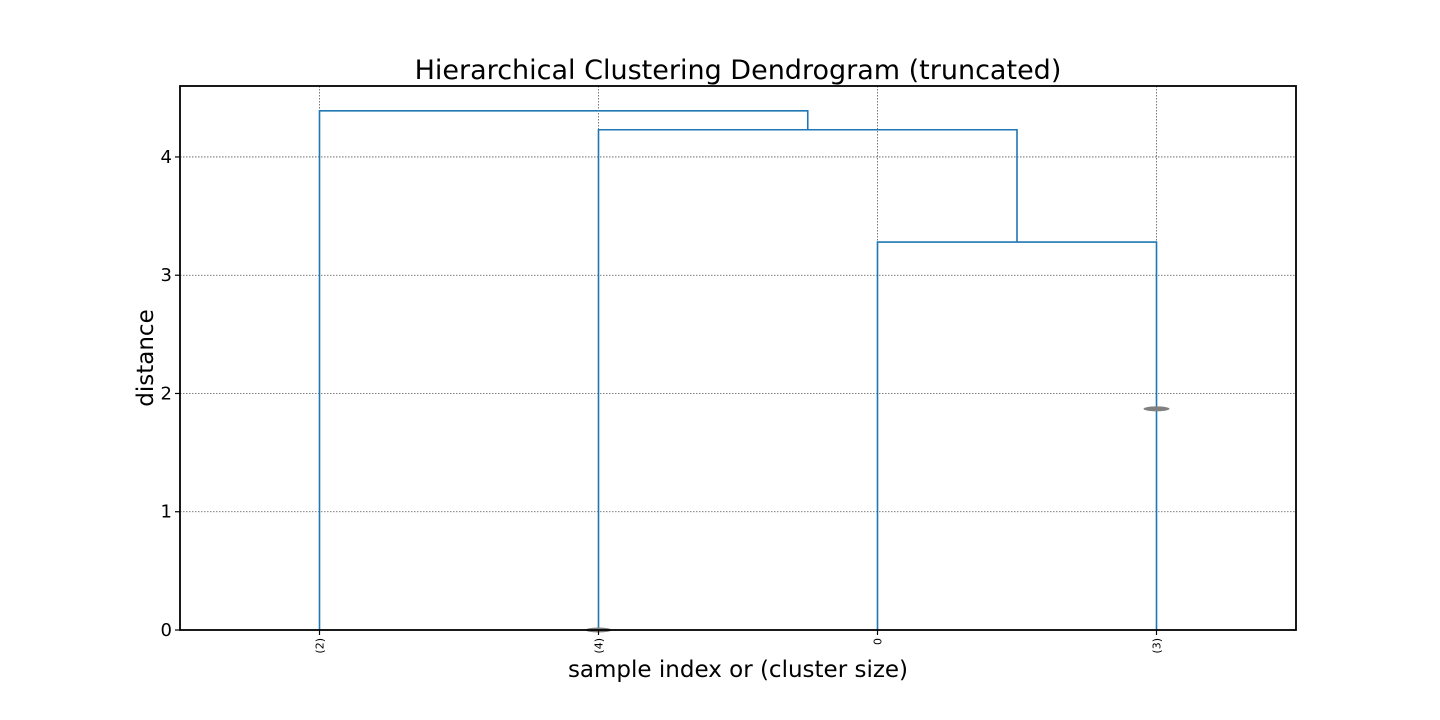 The width and height of the screenshot is (1440, 720). I want to click on x-axis-label: sample index or (cluster size), so click(738, 670).